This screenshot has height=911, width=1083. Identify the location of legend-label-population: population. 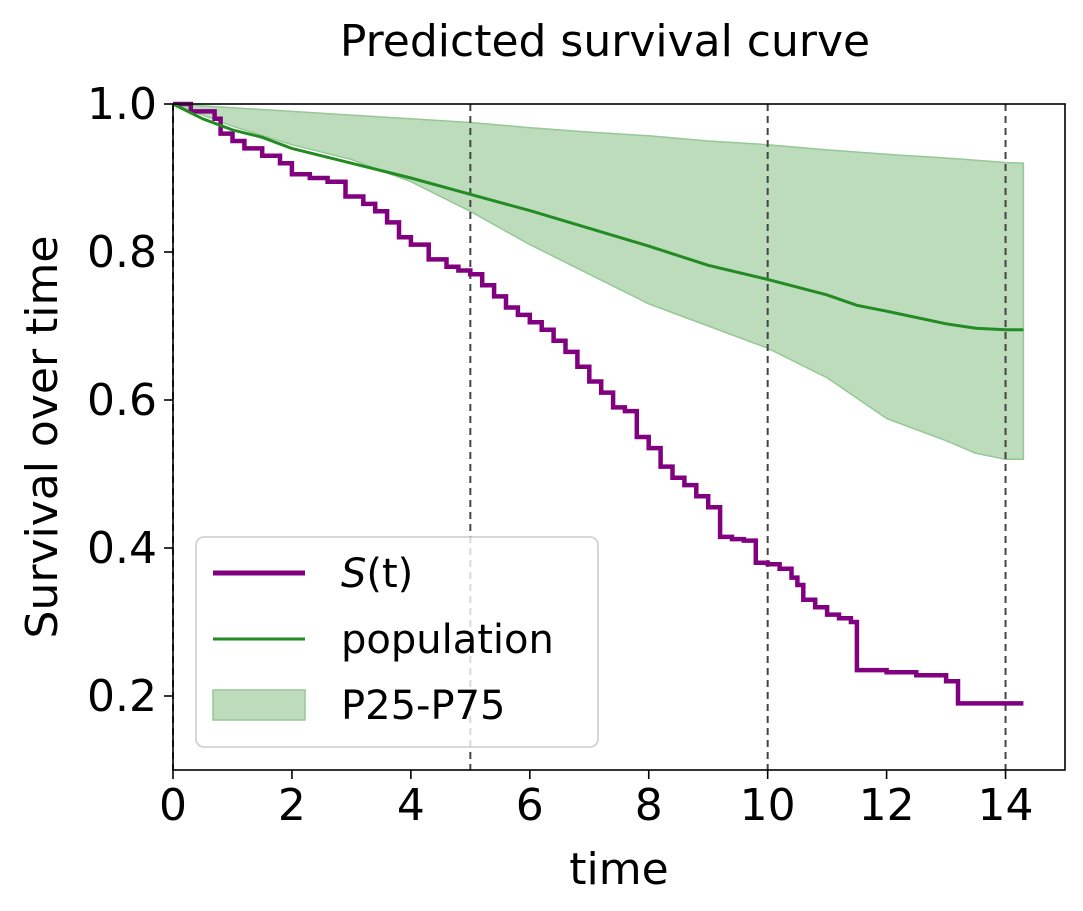
(447, 640).